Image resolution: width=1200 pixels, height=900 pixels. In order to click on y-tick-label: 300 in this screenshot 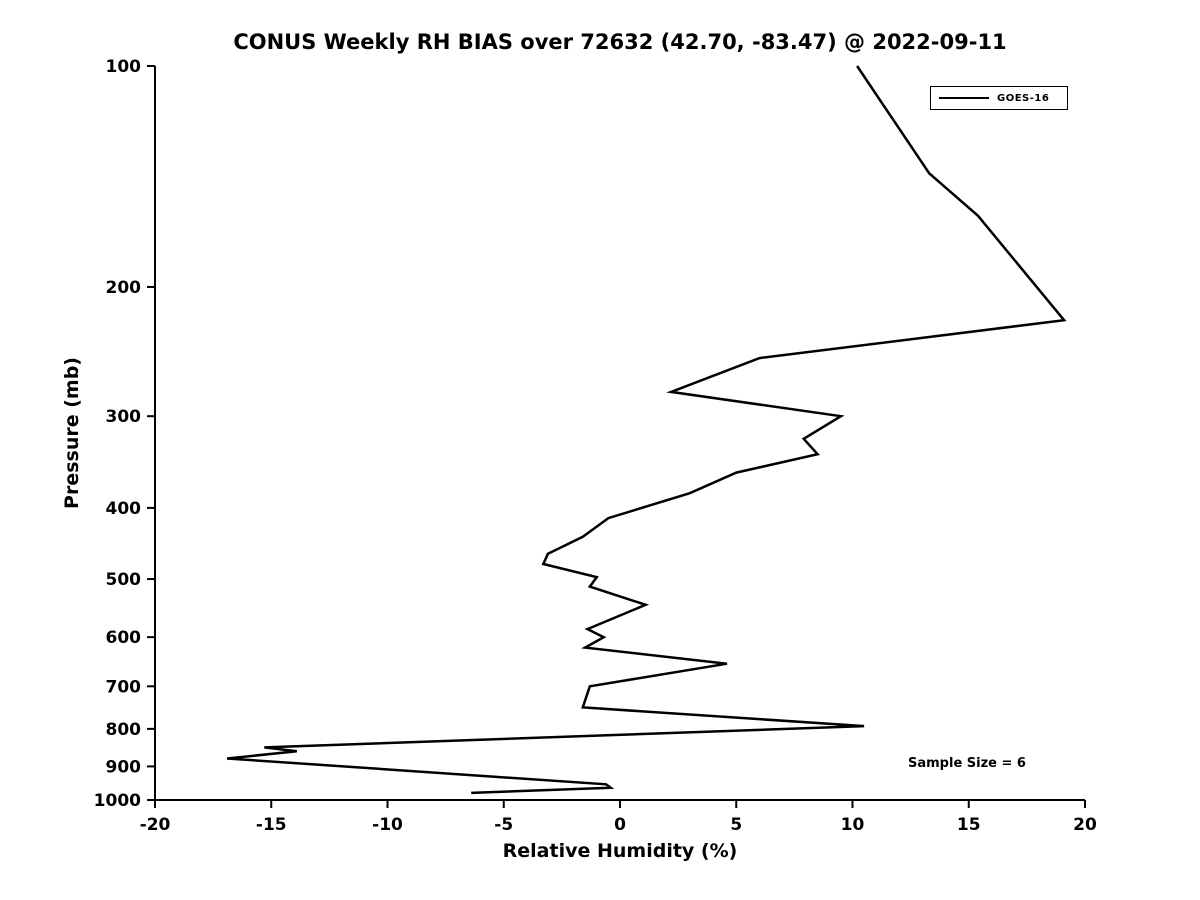, I will do `click(124, 417)`.